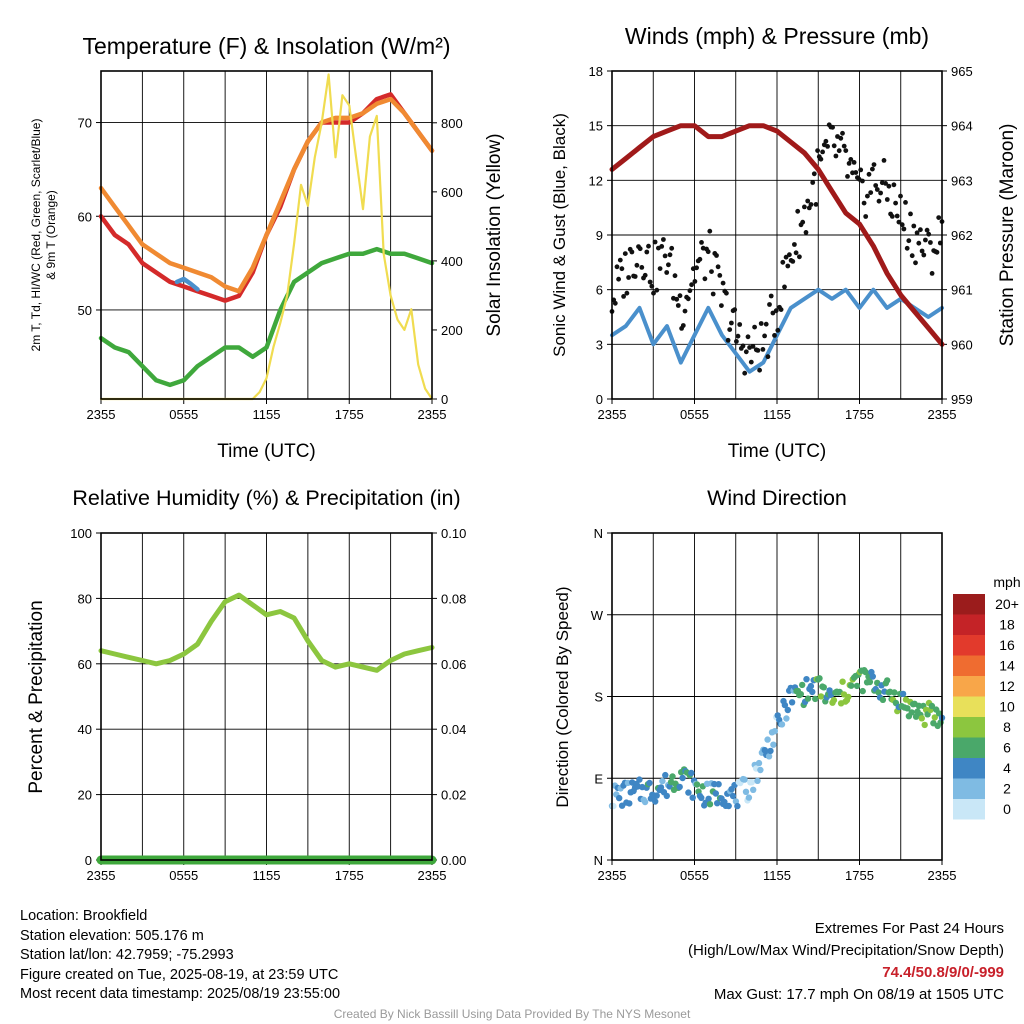 Image resolution: width=1024 pixels, height=1024 pixels. I want to click on y2-tick-label: 0.10, so click(453, 533).